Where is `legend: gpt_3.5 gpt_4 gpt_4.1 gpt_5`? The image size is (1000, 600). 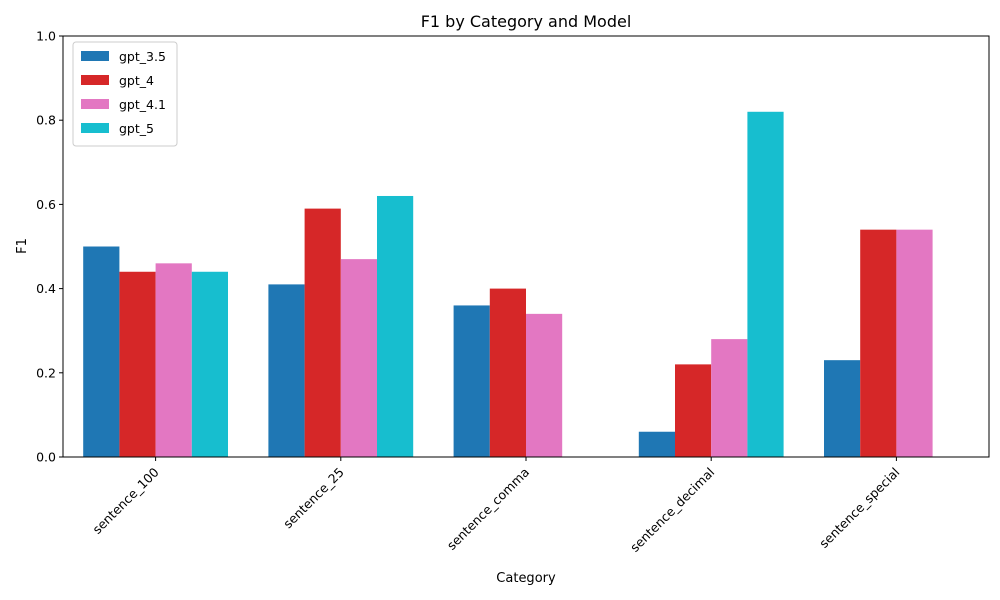
legend: gpt_3.5 gpt_4 gpt_4.1 gpt_5 is located at coordinates (125, 94).